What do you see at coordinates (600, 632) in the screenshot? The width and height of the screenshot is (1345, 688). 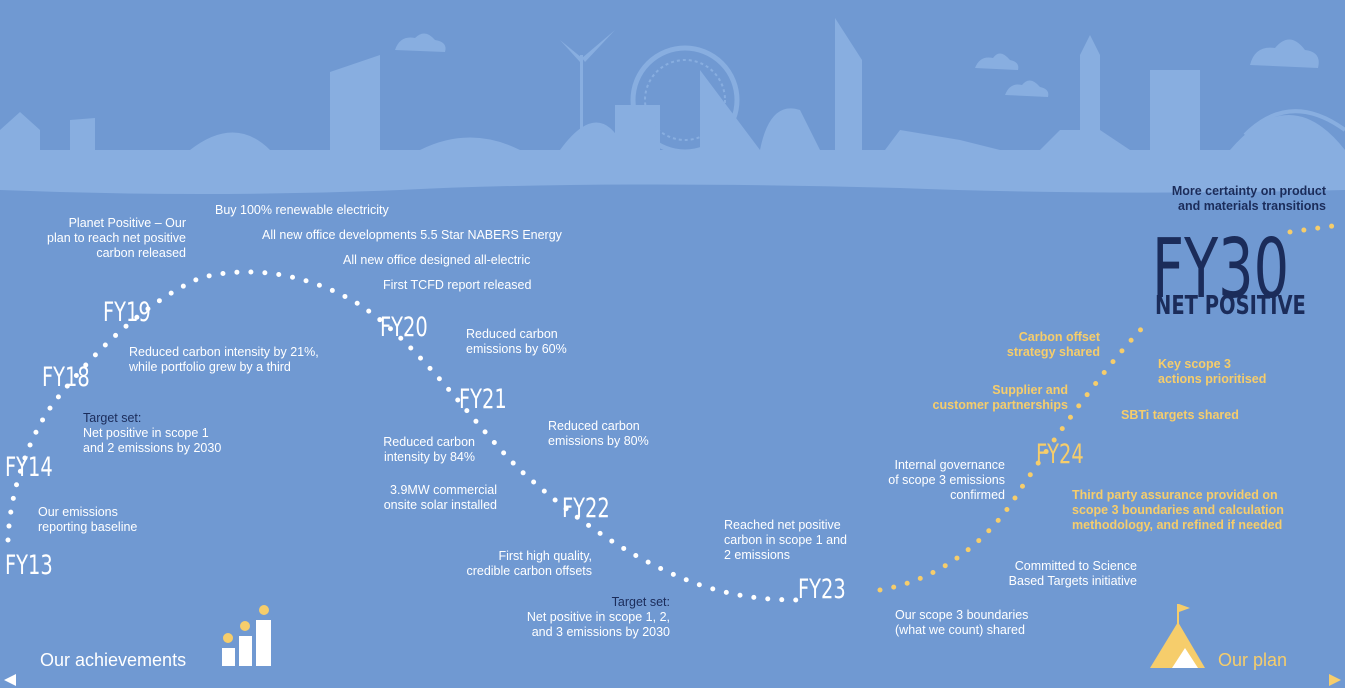 I see `note-line: and 3 emissions by 2030` at bounding box center [600, 632].